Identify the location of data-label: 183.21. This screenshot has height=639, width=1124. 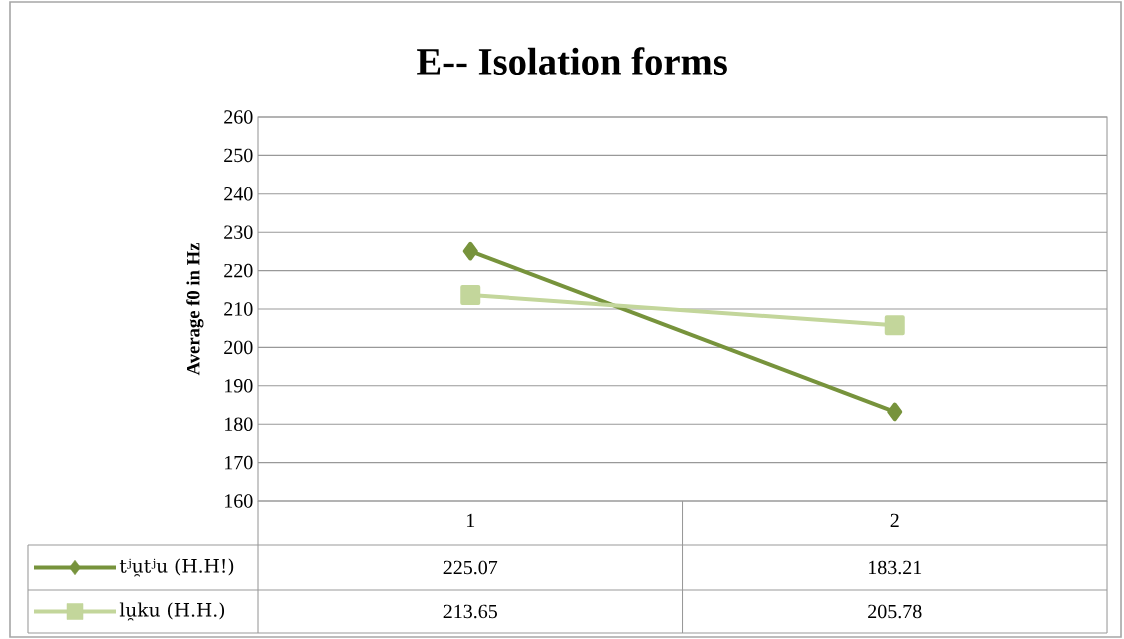
(895, 567).